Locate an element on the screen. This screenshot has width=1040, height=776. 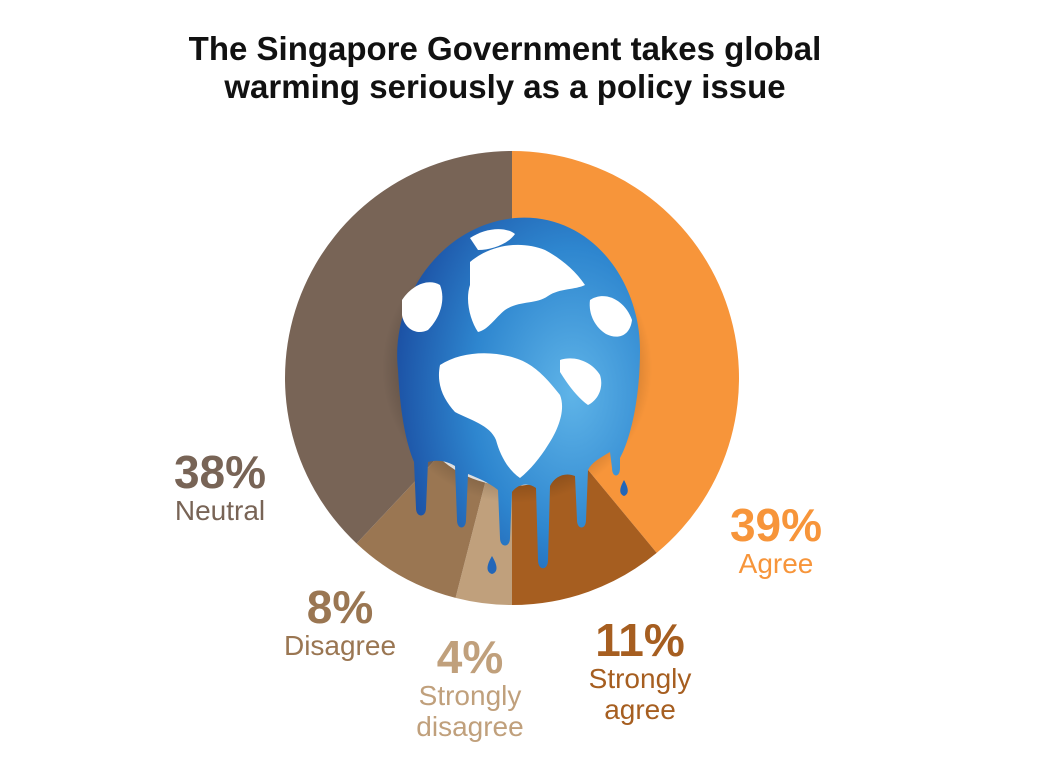
chart-title-line-2: warming seriously as a policy issue is located at coordinates (505, 86).